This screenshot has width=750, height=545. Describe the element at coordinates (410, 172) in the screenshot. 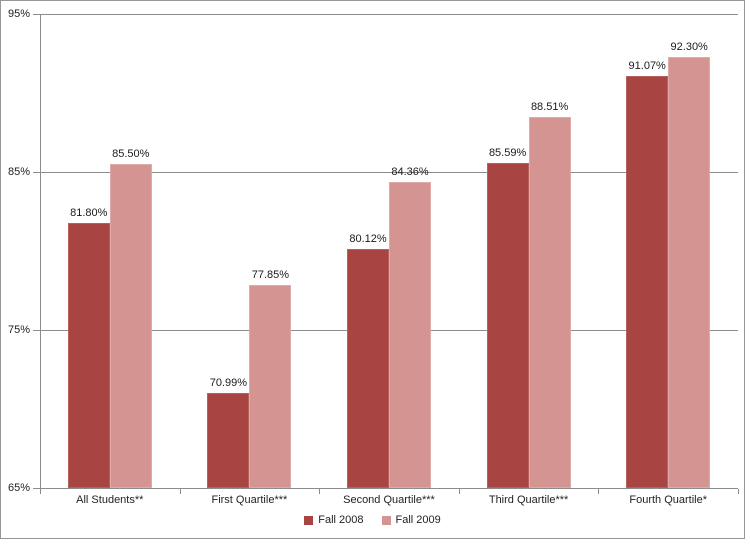

I see `data-label: 84.36%` at that location.